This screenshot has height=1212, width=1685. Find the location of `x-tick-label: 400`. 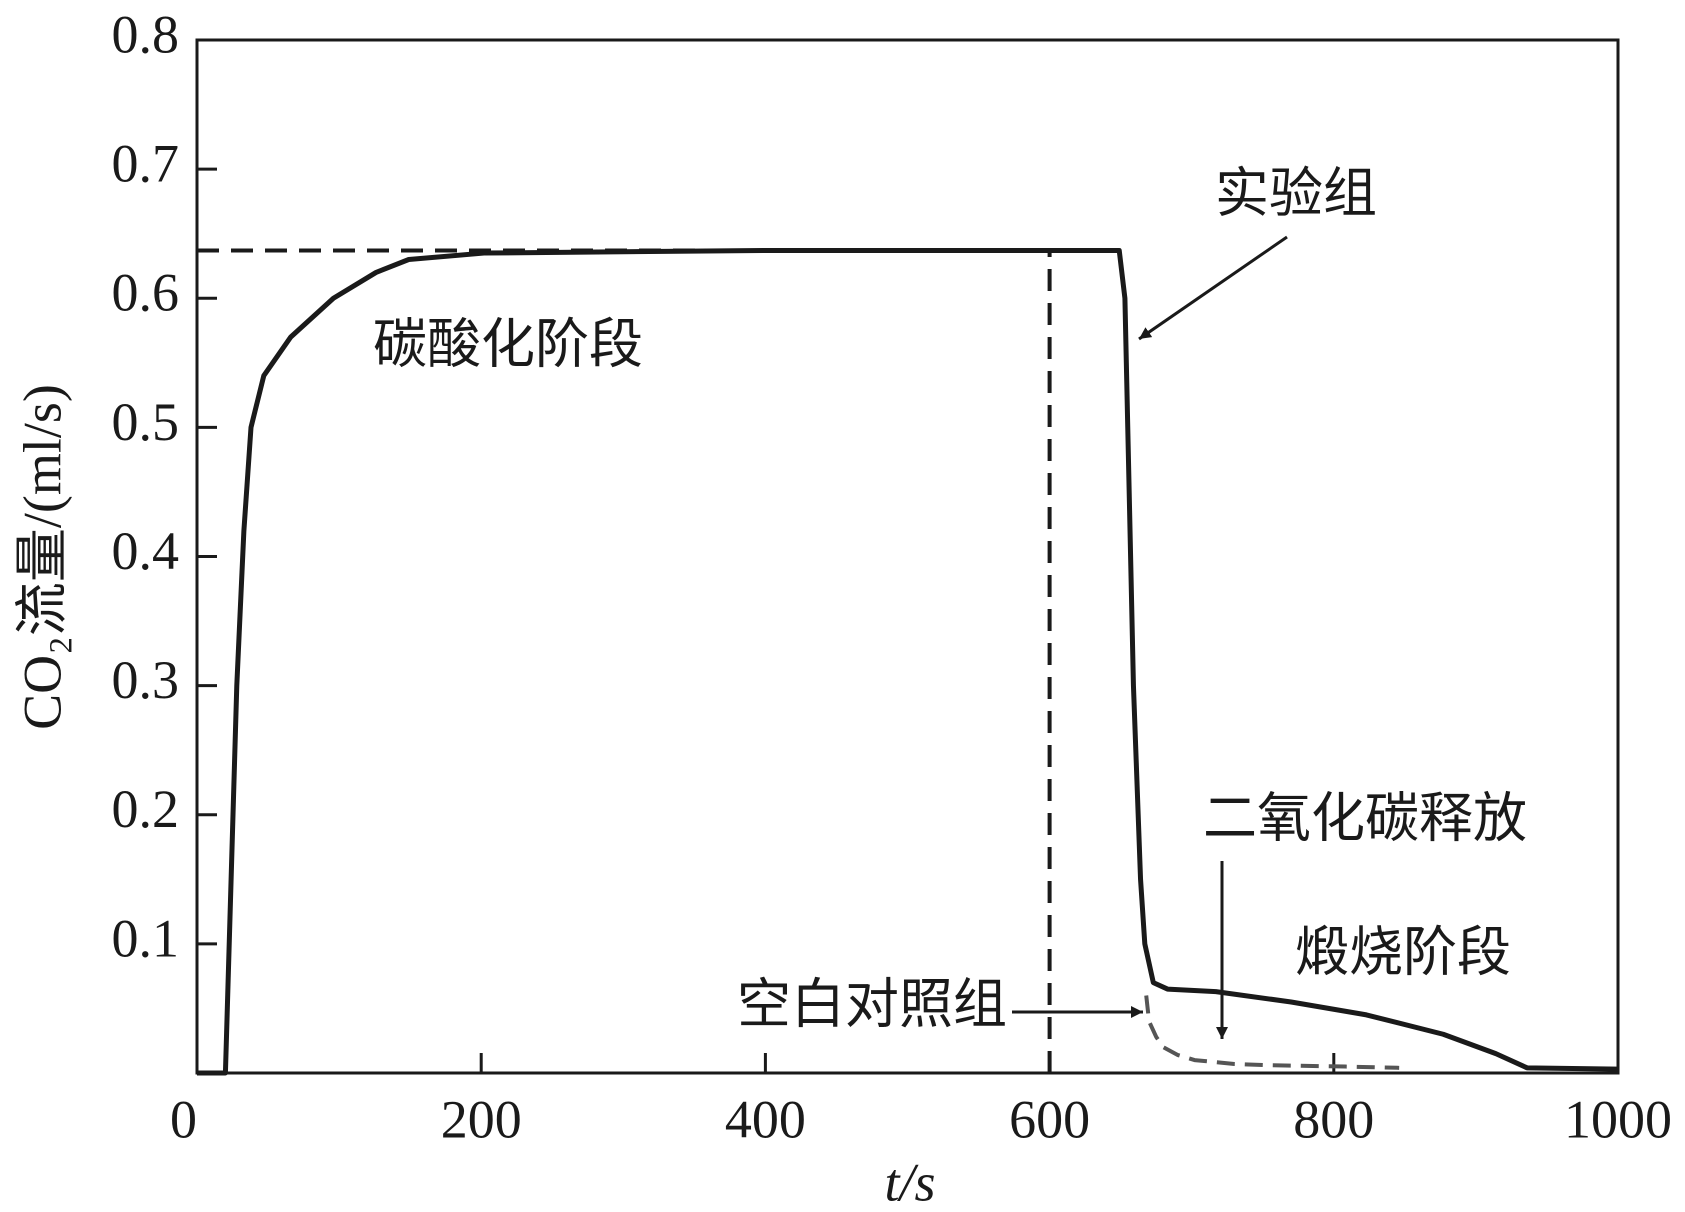

x-tick-label: 400 is located at coordinates (765, 1119).